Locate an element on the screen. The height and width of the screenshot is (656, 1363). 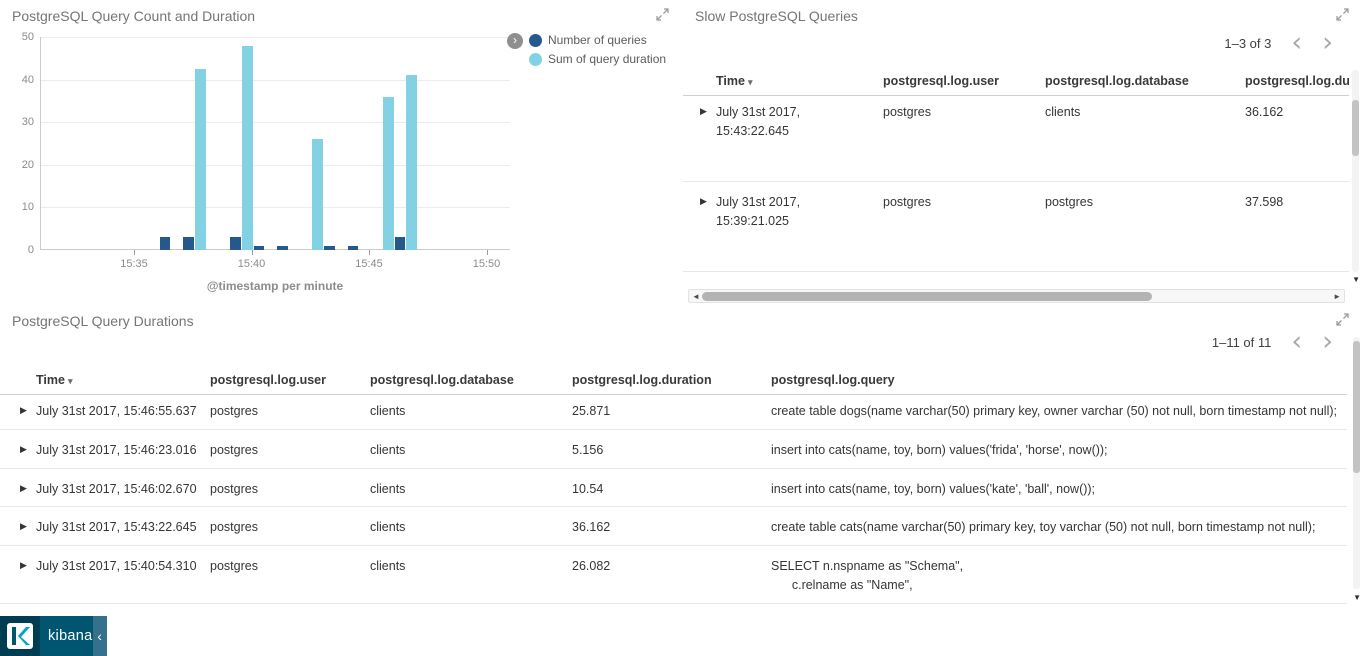
scroll-right-icon: ► is located at coordinates (1337, 296).